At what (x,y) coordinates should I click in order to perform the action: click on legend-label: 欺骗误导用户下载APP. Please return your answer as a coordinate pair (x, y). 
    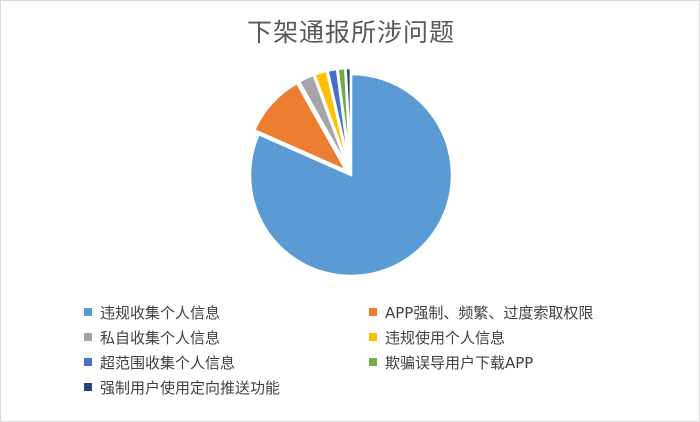
    Looking at the image, I should click on (459, 362).